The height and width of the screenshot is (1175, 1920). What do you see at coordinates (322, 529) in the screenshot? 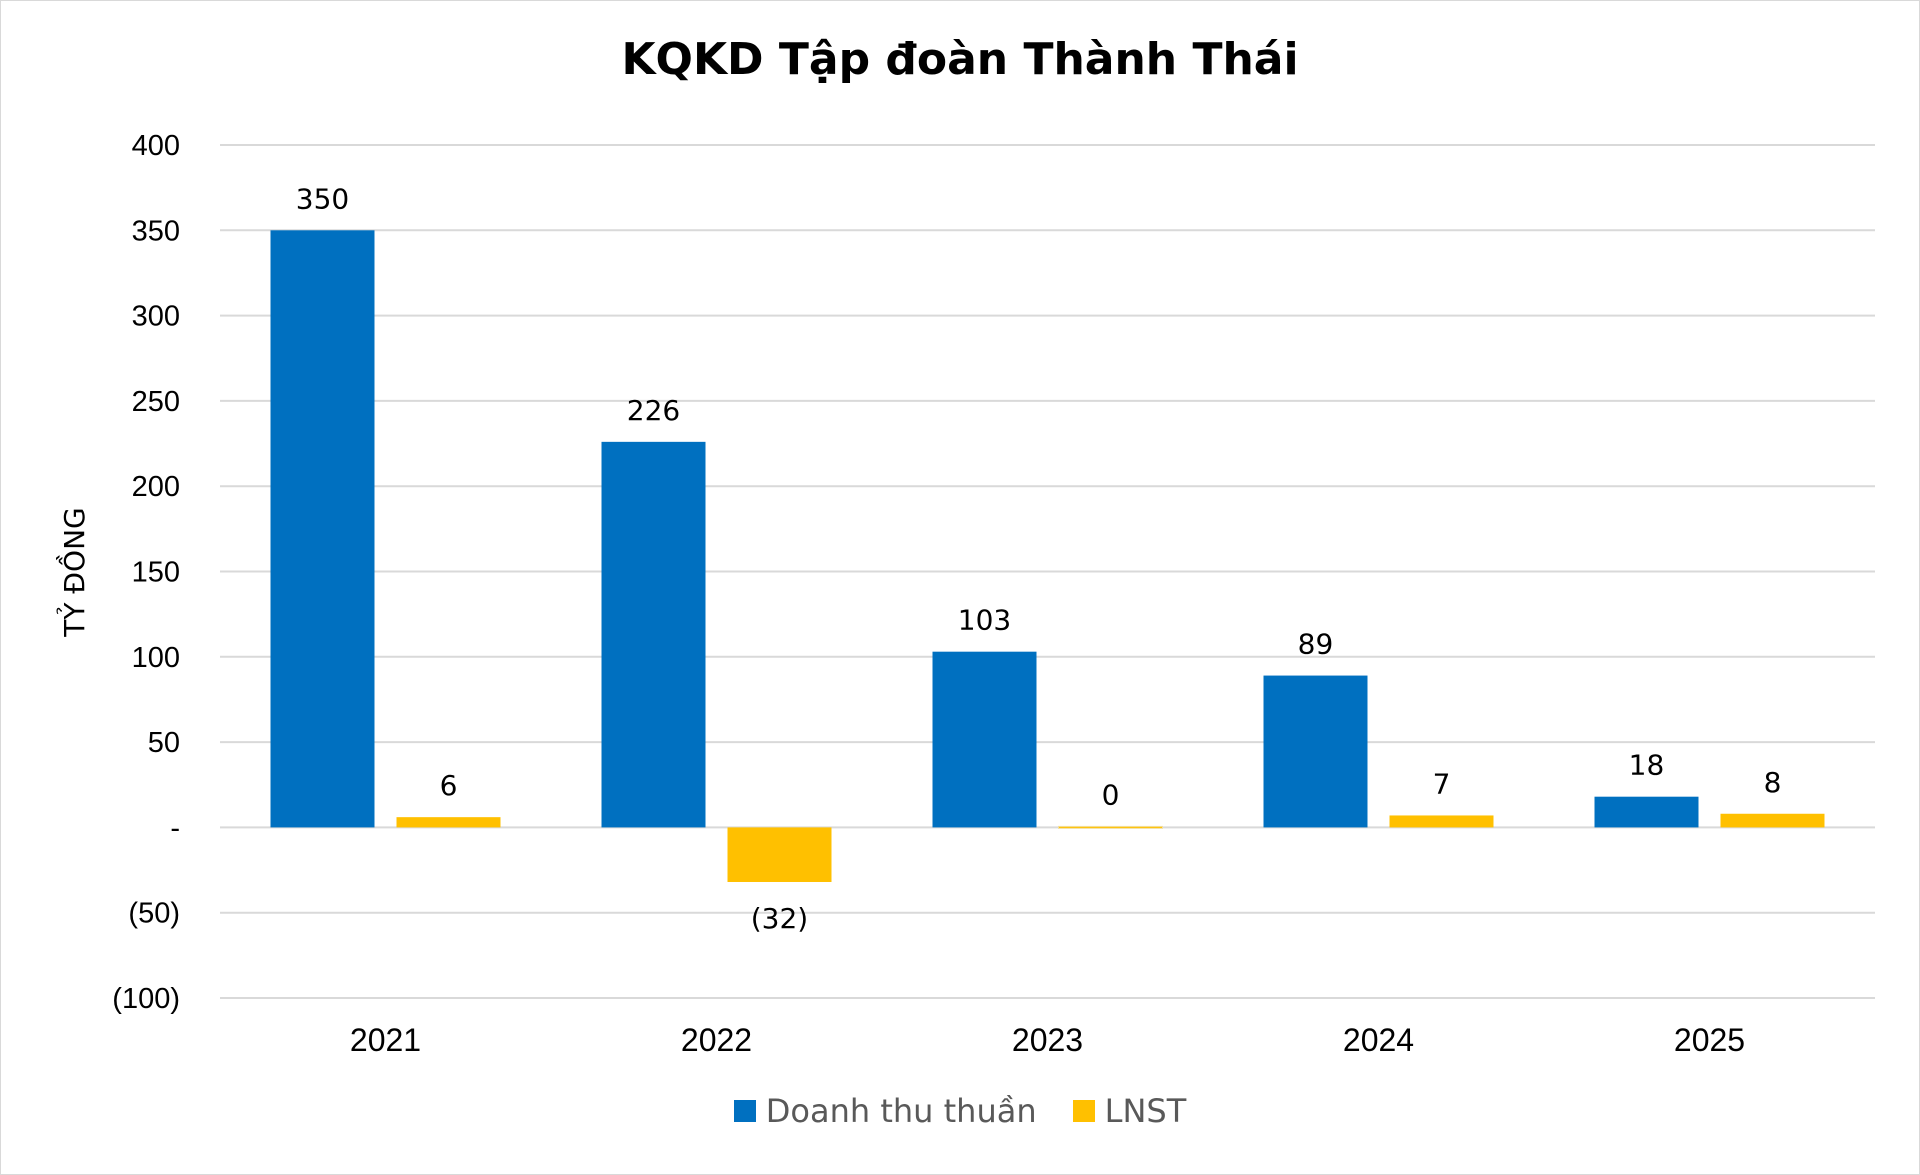
I see `bar-doanh-thu-thuần-2021` at bounding box center [322, 529].